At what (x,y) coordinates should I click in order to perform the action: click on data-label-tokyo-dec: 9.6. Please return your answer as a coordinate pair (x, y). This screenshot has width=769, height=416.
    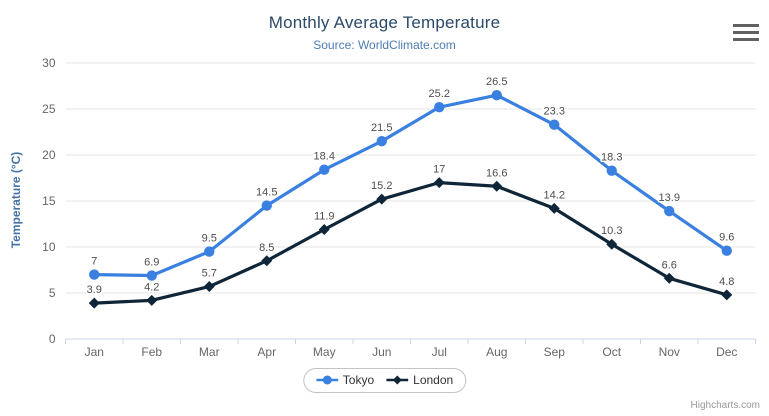
    Looking at the image, I should click on (726, 238).